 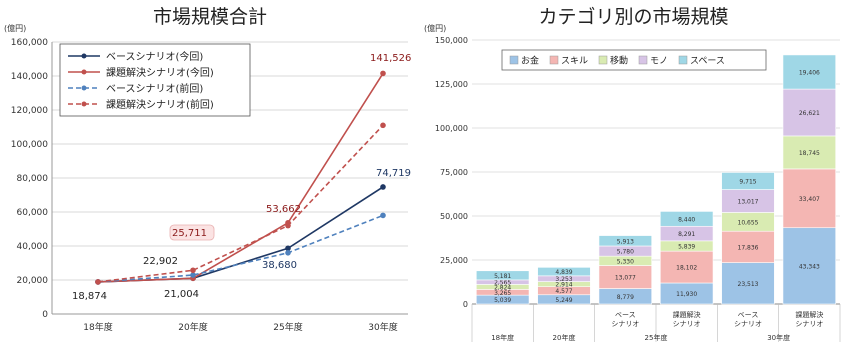 I want to click on data-label-bg, so click(x=192, y=232).